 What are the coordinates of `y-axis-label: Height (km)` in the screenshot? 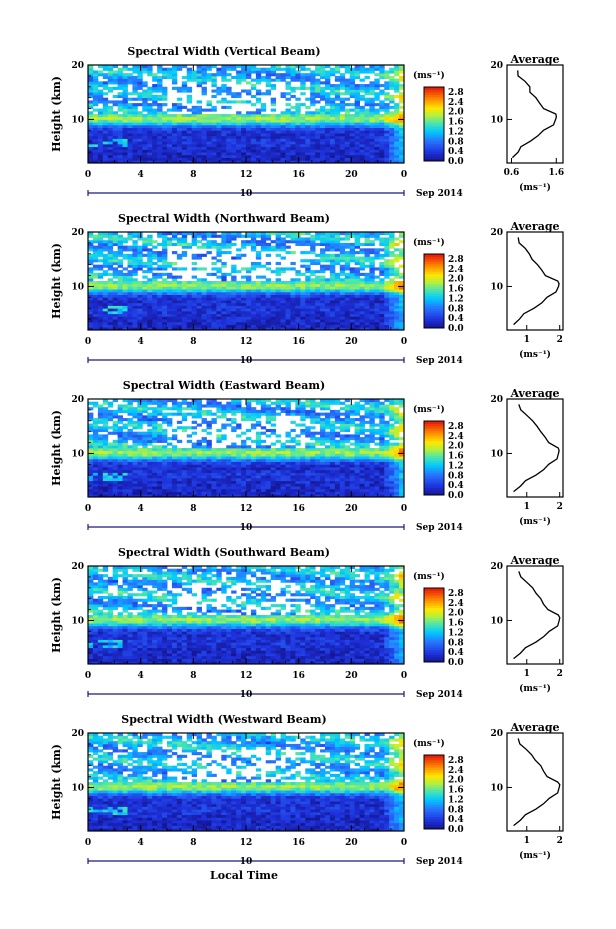 It's located at (56, 281).